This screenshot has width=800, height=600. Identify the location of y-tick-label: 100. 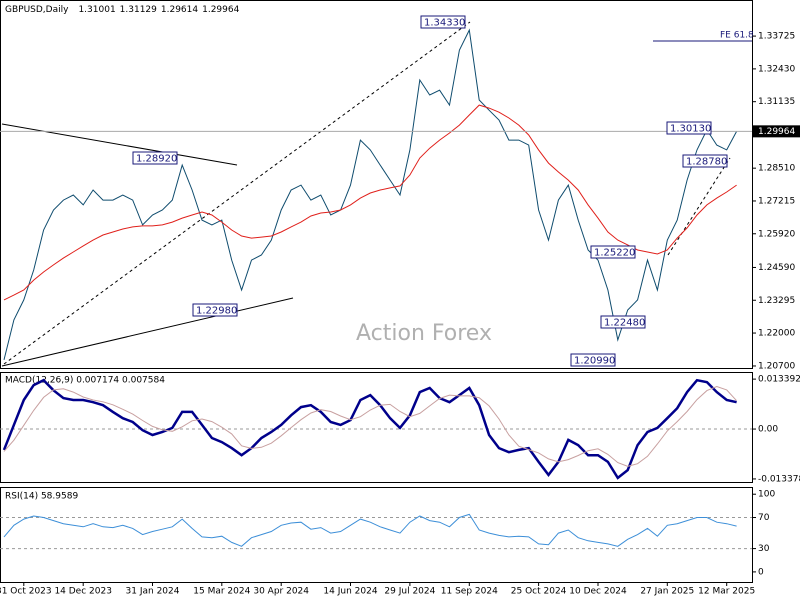
(766, 495).